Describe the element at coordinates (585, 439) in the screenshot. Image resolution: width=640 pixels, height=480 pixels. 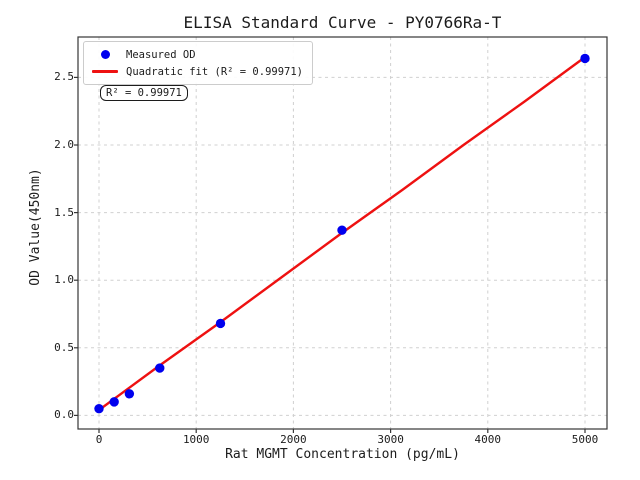
I see `x-tick-label: 5000` at that location.